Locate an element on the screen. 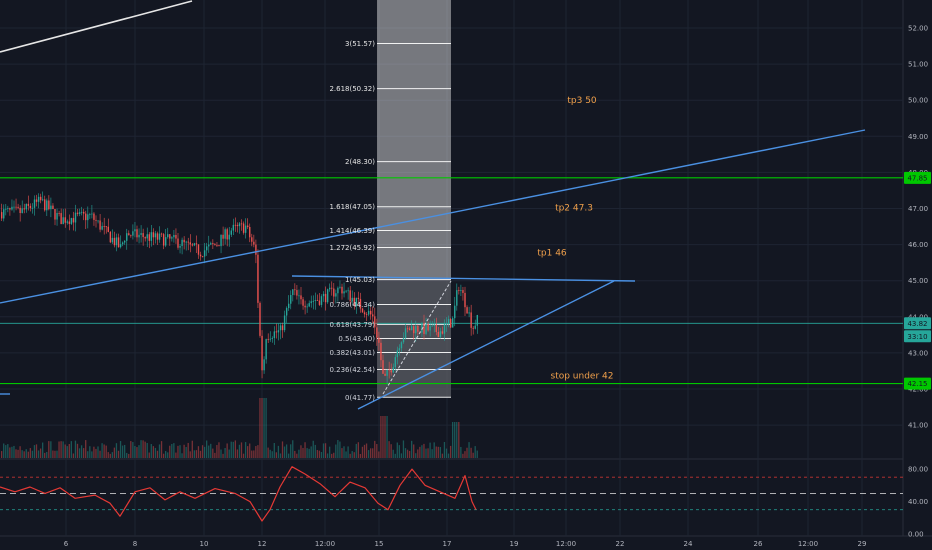 The height and width of the screenshot is (550, 932). y-tick-label: 45.00 is located at coordinates (918, 281).